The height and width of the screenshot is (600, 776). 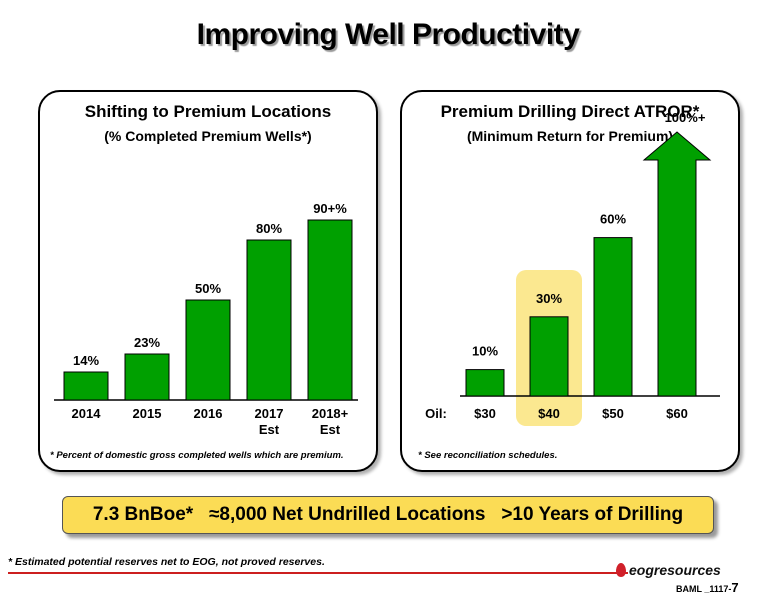 What do you see at coordinates (208, 288) in the screenshot?
I see `bar-value-label: 50%` at bounding box center [208, 288].